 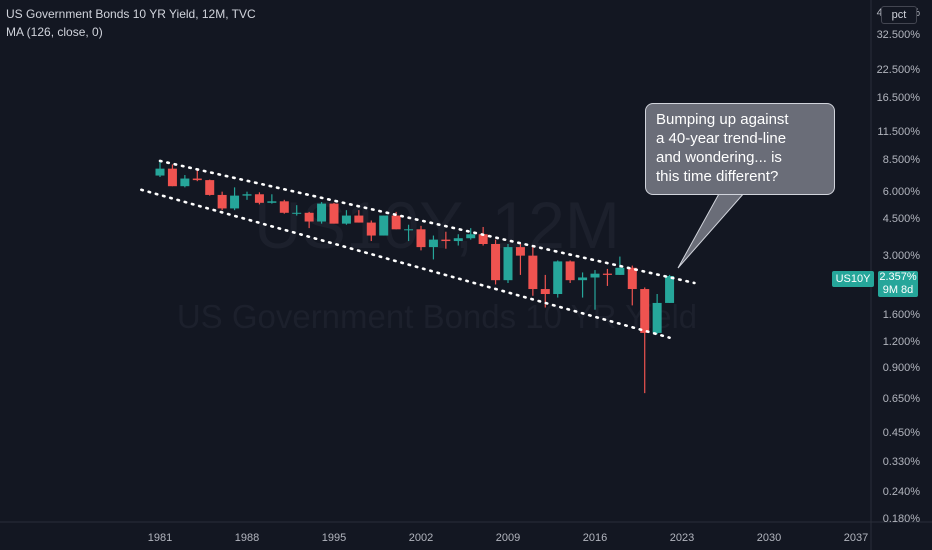 What do you see at coordinates (54, 32) in the screenshot?
I see `indicator-legend: MA (126, close, 0)` at bounding box center [54, 32].